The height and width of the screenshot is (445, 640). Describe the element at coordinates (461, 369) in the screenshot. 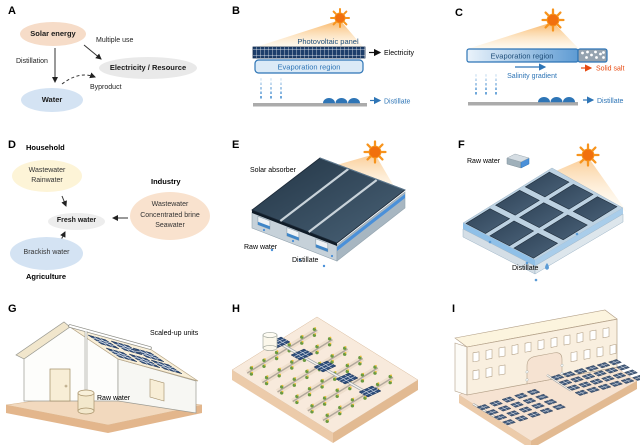

I see `building-end-wall` at that location.